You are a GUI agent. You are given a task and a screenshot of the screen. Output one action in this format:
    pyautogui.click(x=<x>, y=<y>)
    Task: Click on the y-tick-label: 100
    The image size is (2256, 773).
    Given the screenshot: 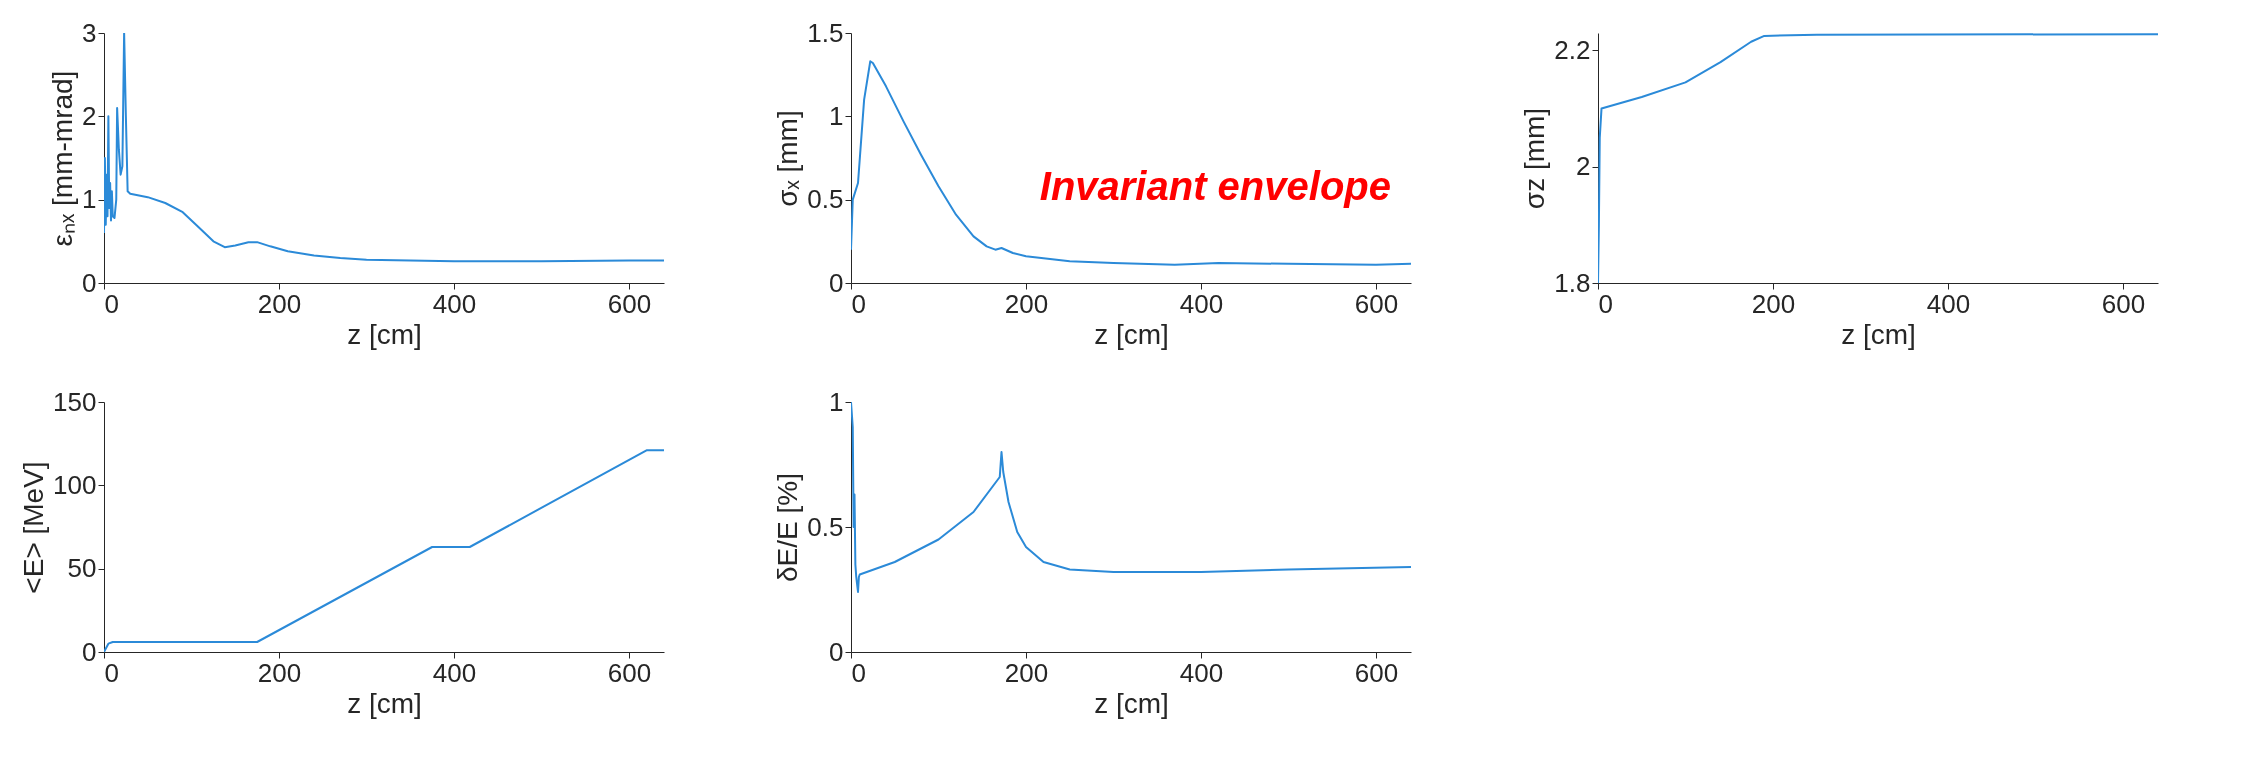 What is the action you would take?
    pyautogui.click(x=75, y=484)
    